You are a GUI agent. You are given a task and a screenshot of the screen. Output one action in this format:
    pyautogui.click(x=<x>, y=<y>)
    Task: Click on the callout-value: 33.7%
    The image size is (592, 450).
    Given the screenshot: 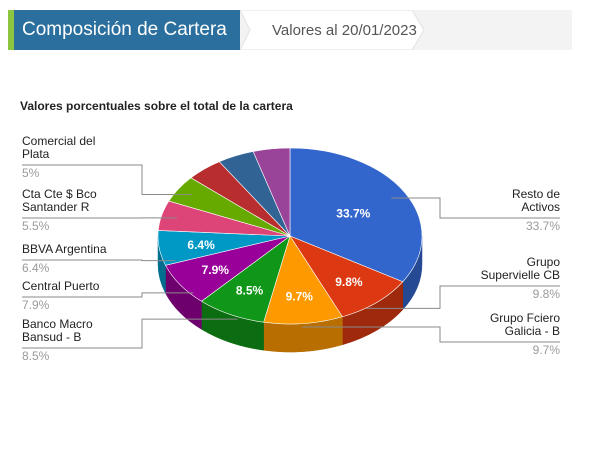 What is the action you would take?
    pyautogui.click(x=543, y=226)
    